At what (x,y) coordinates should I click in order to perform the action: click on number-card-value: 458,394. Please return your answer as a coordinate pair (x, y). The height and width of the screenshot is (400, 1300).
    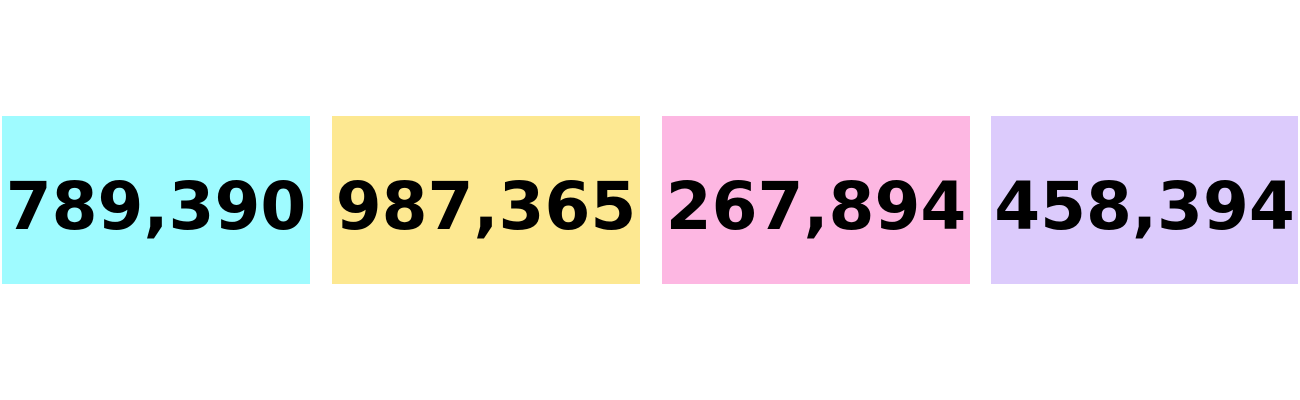
    Looking at the image, I should click on (1144, 206).